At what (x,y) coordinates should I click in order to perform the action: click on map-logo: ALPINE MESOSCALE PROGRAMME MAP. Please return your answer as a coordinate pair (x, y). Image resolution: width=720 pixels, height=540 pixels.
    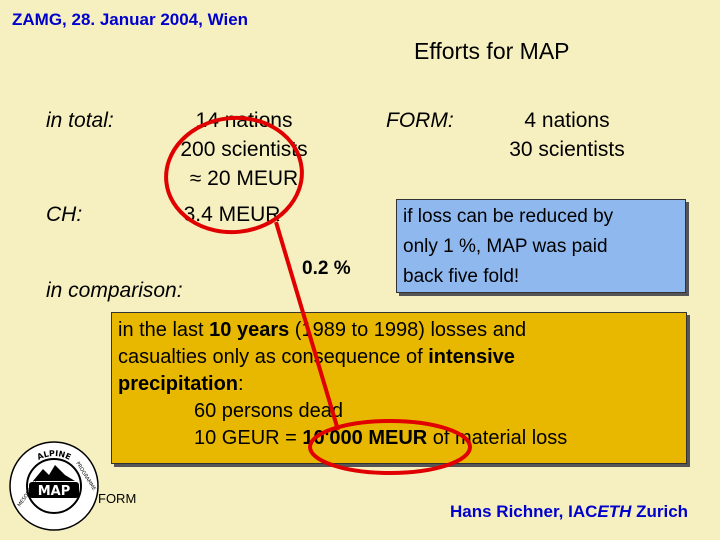
    Looking at the image, I should click on (54, 486).